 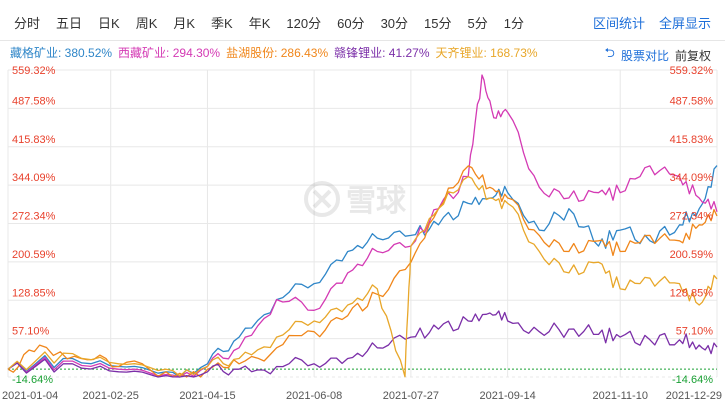 I want to click on tab-monthly-k: 月K, so click(x=184, y=23).